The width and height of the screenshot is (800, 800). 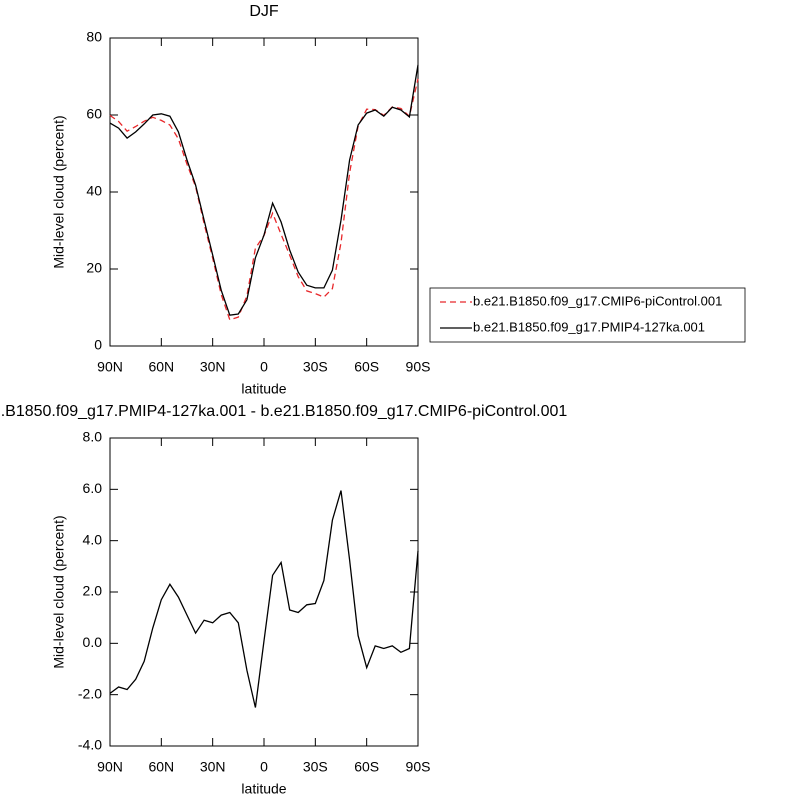 I want to click on y-tick-label: -2.0, so click(x=90, y=693).